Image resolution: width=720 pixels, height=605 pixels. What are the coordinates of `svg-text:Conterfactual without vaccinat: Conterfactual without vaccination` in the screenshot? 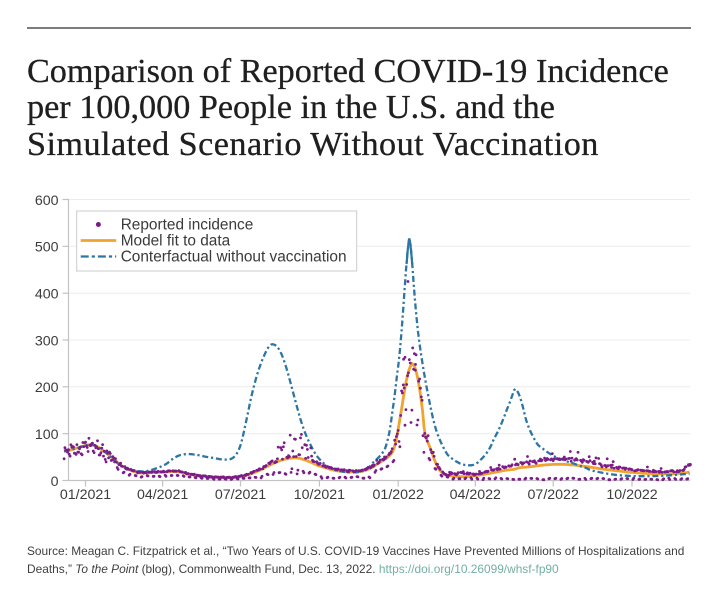 It's located at (234, 256).